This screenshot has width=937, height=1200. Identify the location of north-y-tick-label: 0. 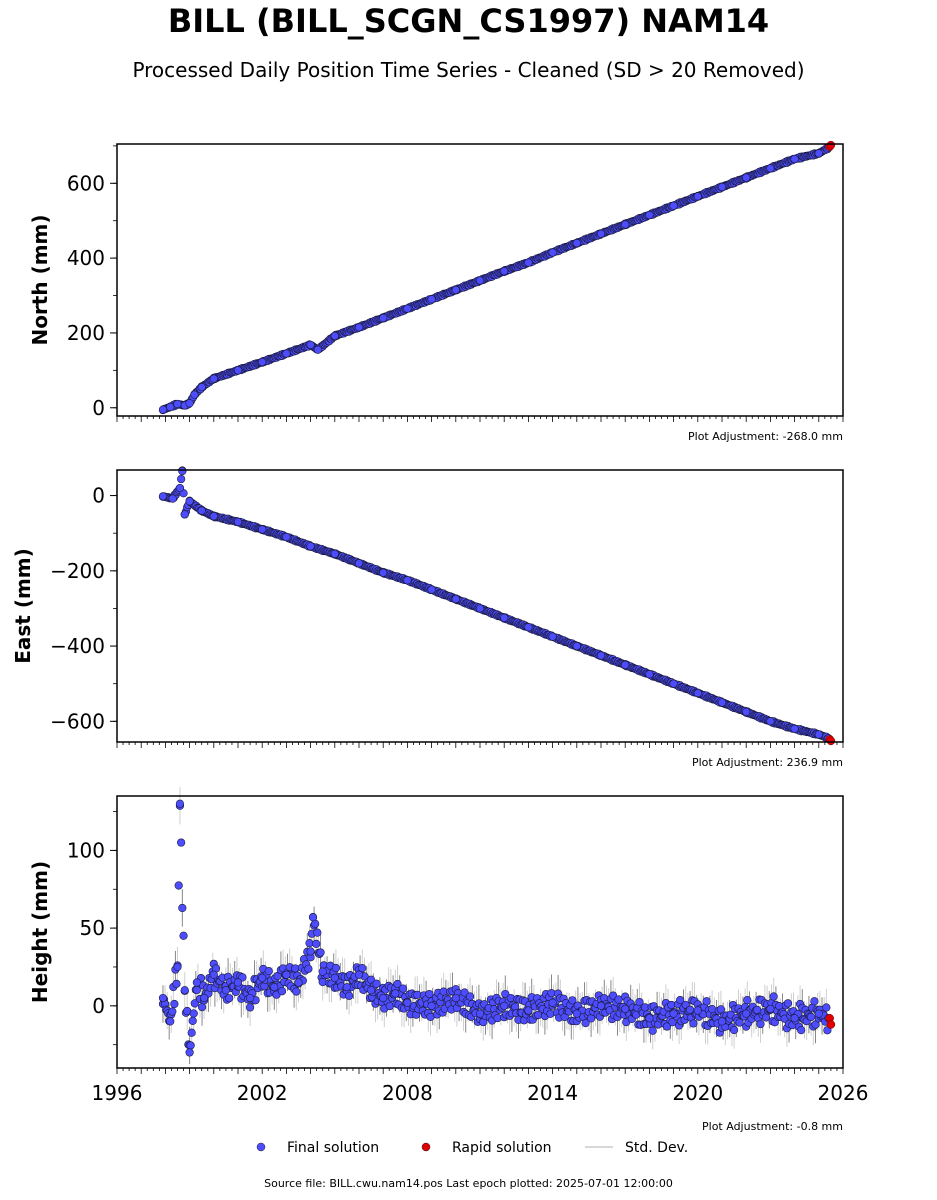
(98, 408).